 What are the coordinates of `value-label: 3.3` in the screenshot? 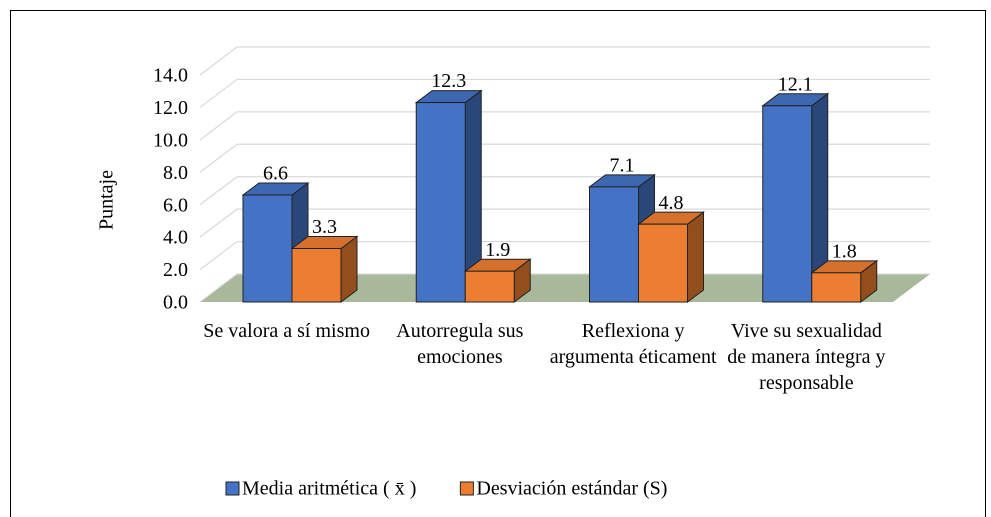 It's located at (324, 227).